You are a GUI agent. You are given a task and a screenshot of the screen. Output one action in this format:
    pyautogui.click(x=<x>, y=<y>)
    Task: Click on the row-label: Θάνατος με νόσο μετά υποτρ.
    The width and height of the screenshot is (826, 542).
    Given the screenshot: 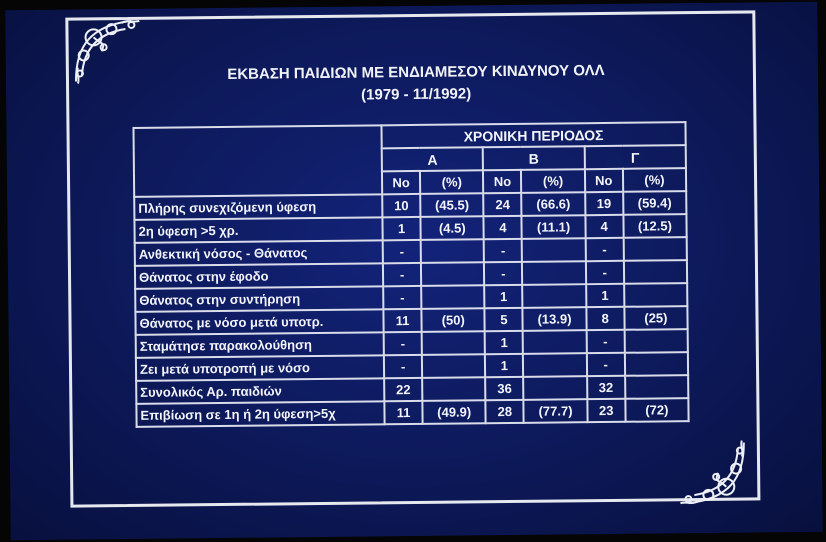 What is the action you would take?
    pyautogui.click(x=259, y=322)
    